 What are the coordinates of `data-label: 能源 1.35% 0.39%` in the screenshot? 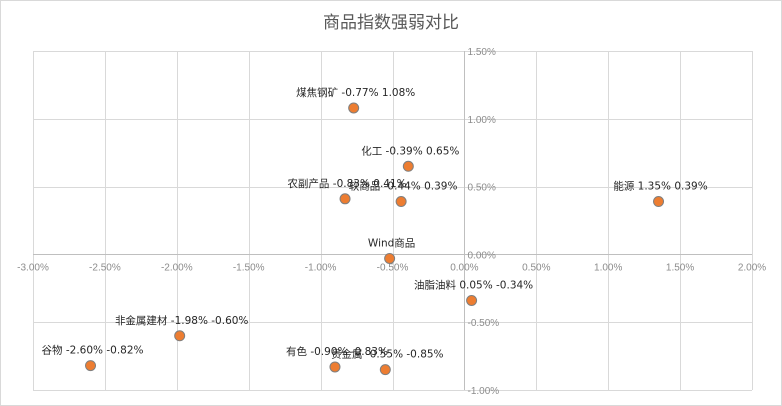 It's located at (660, 186).